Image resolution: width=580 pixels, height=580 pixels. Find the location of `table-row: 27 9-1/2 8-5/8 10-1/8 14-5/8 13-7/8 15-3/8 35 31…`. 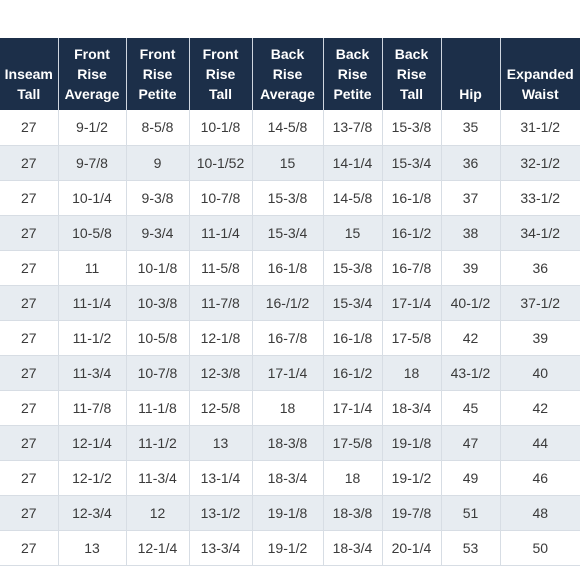

table-row: 27 9-1/2 8-5/8 10-1/8 14-5/8 13-7/8 15-3/8 35 31… is located at coordinates (290, 128).